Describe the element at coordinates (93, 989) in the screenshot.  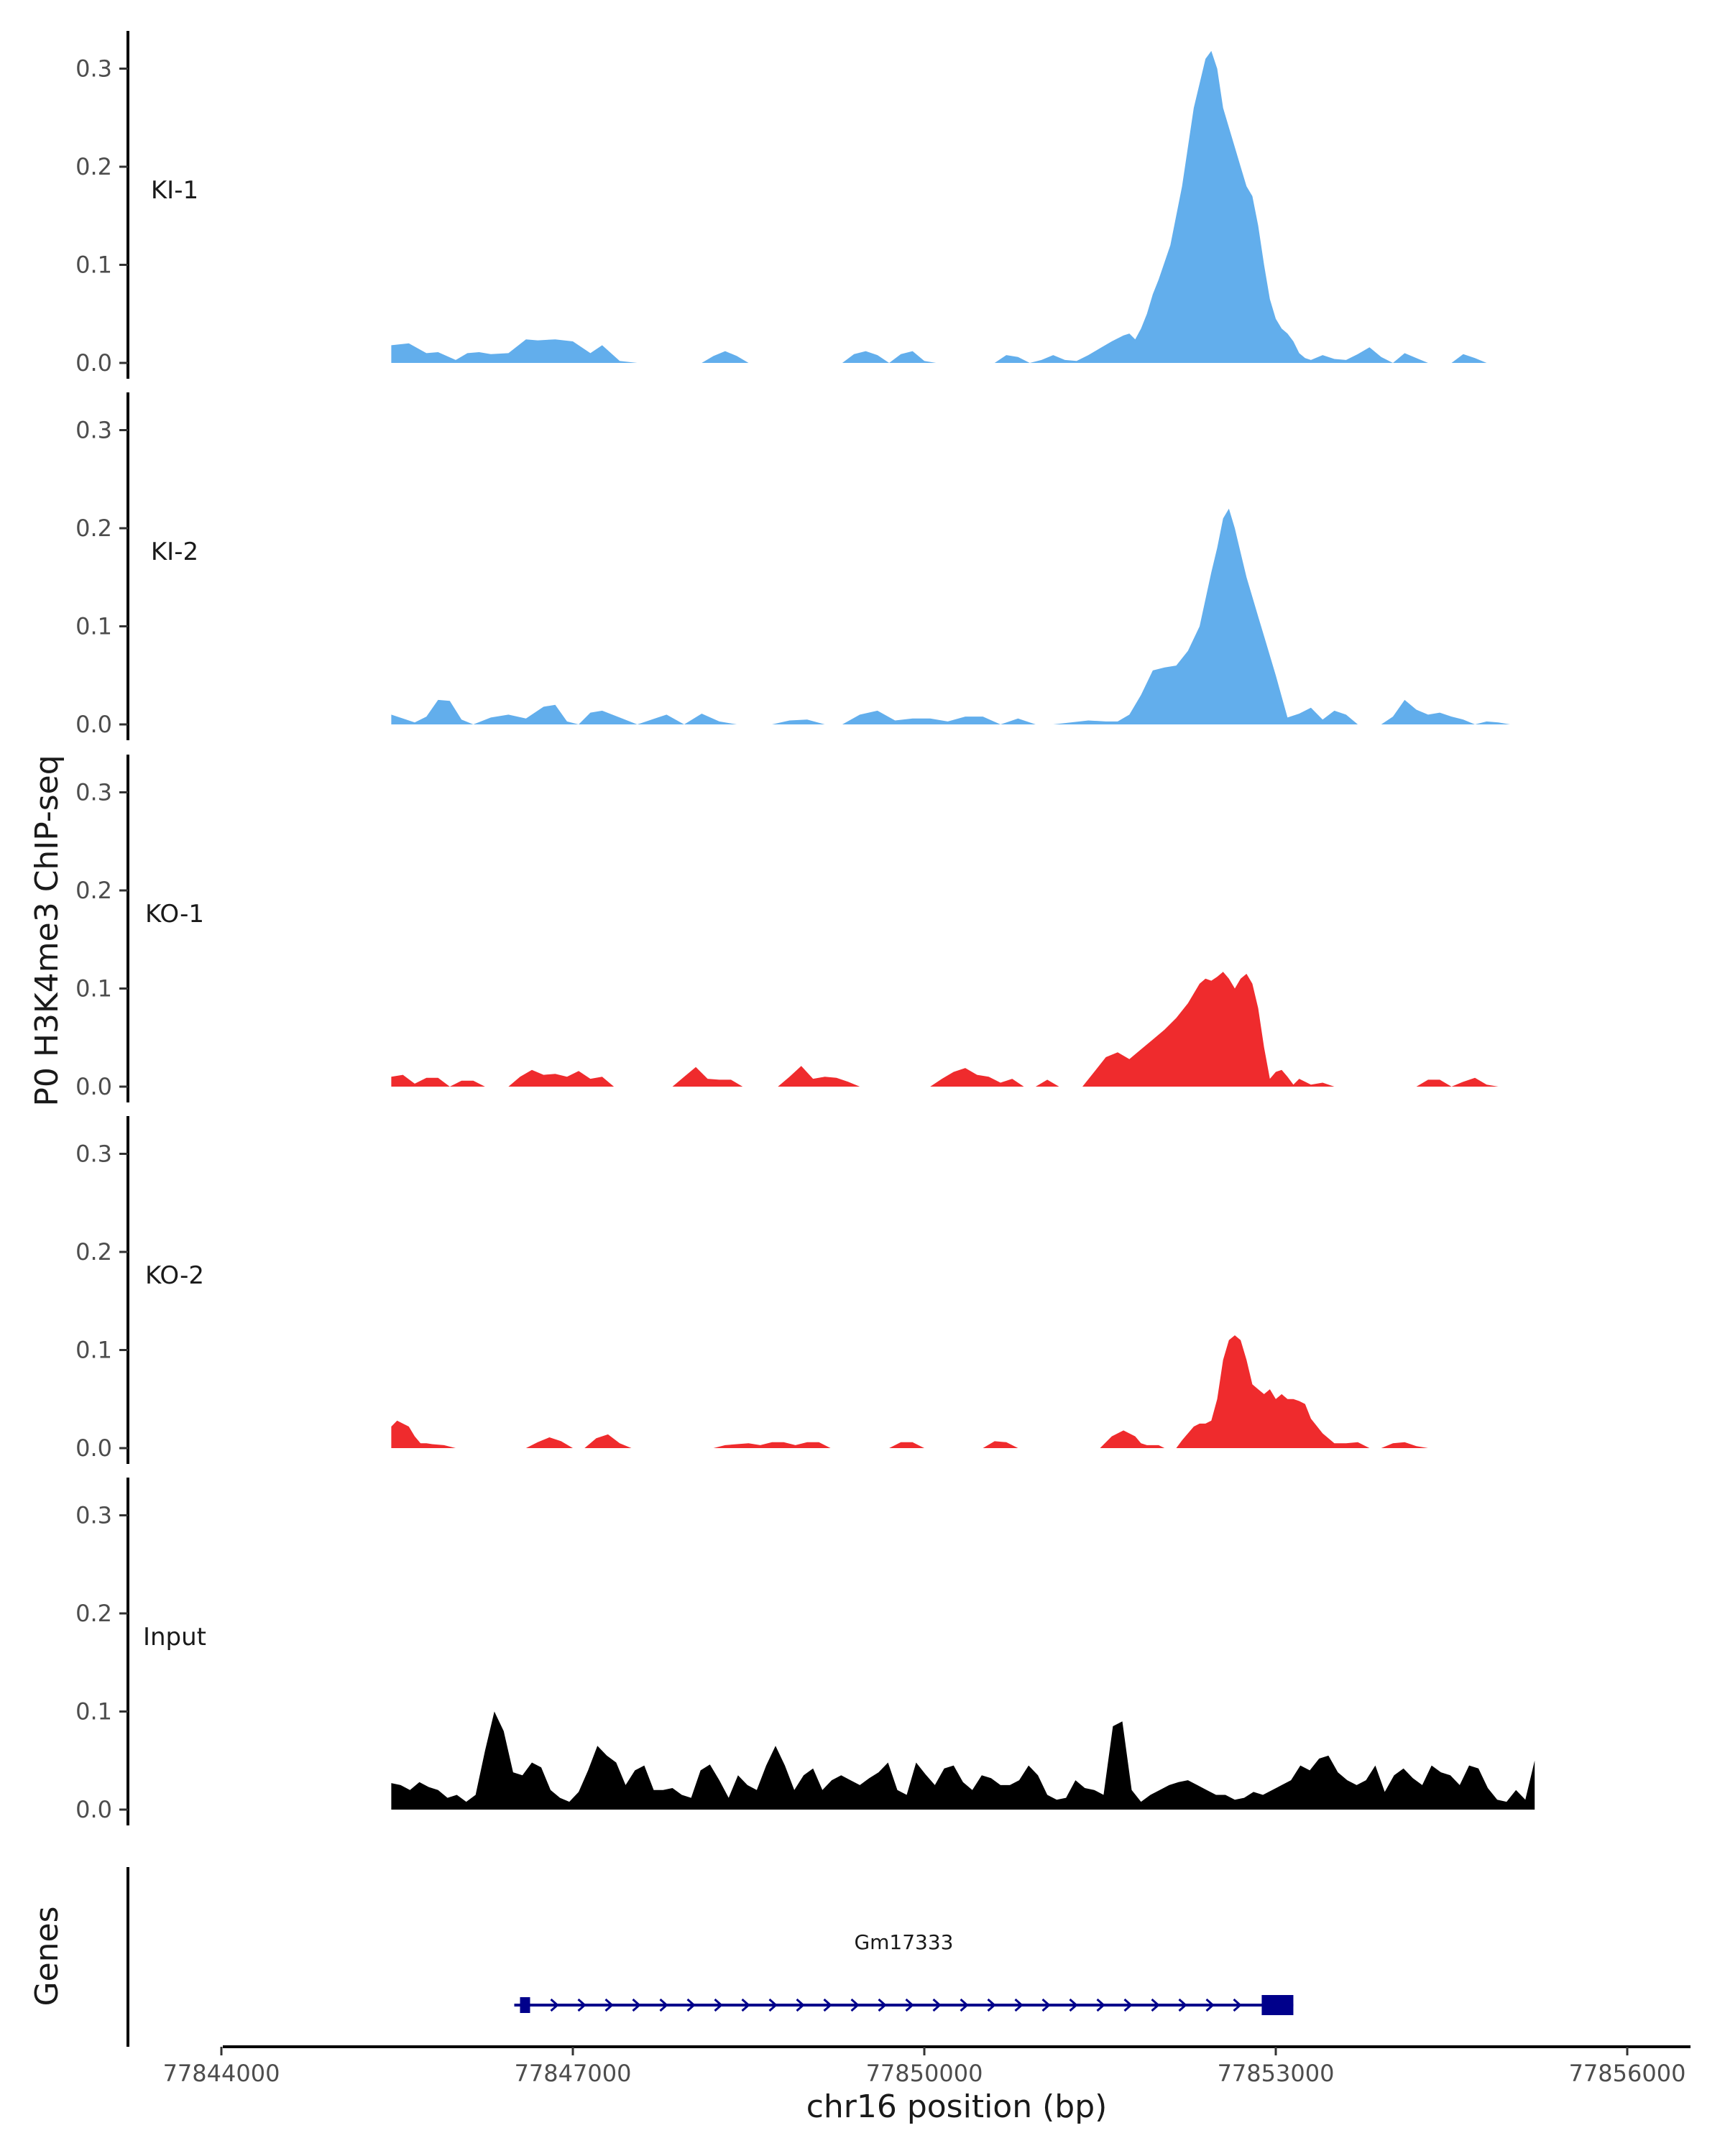
I see `y-tick-label-ko-1: 0.1` at that location.